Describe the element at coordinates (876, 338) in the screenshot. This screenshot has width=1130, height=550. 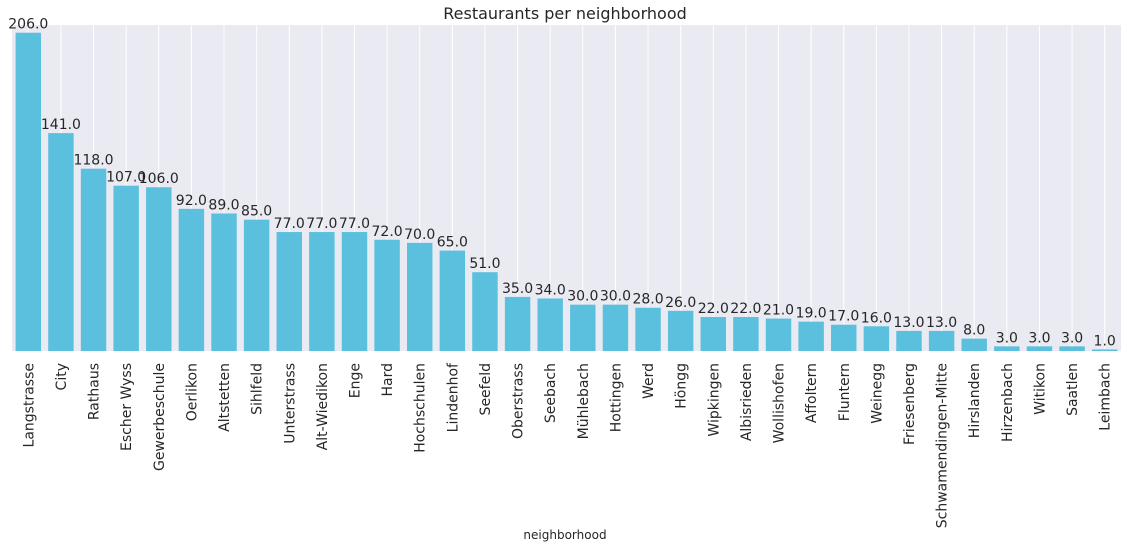
I see `bar-weinegg` at that location.